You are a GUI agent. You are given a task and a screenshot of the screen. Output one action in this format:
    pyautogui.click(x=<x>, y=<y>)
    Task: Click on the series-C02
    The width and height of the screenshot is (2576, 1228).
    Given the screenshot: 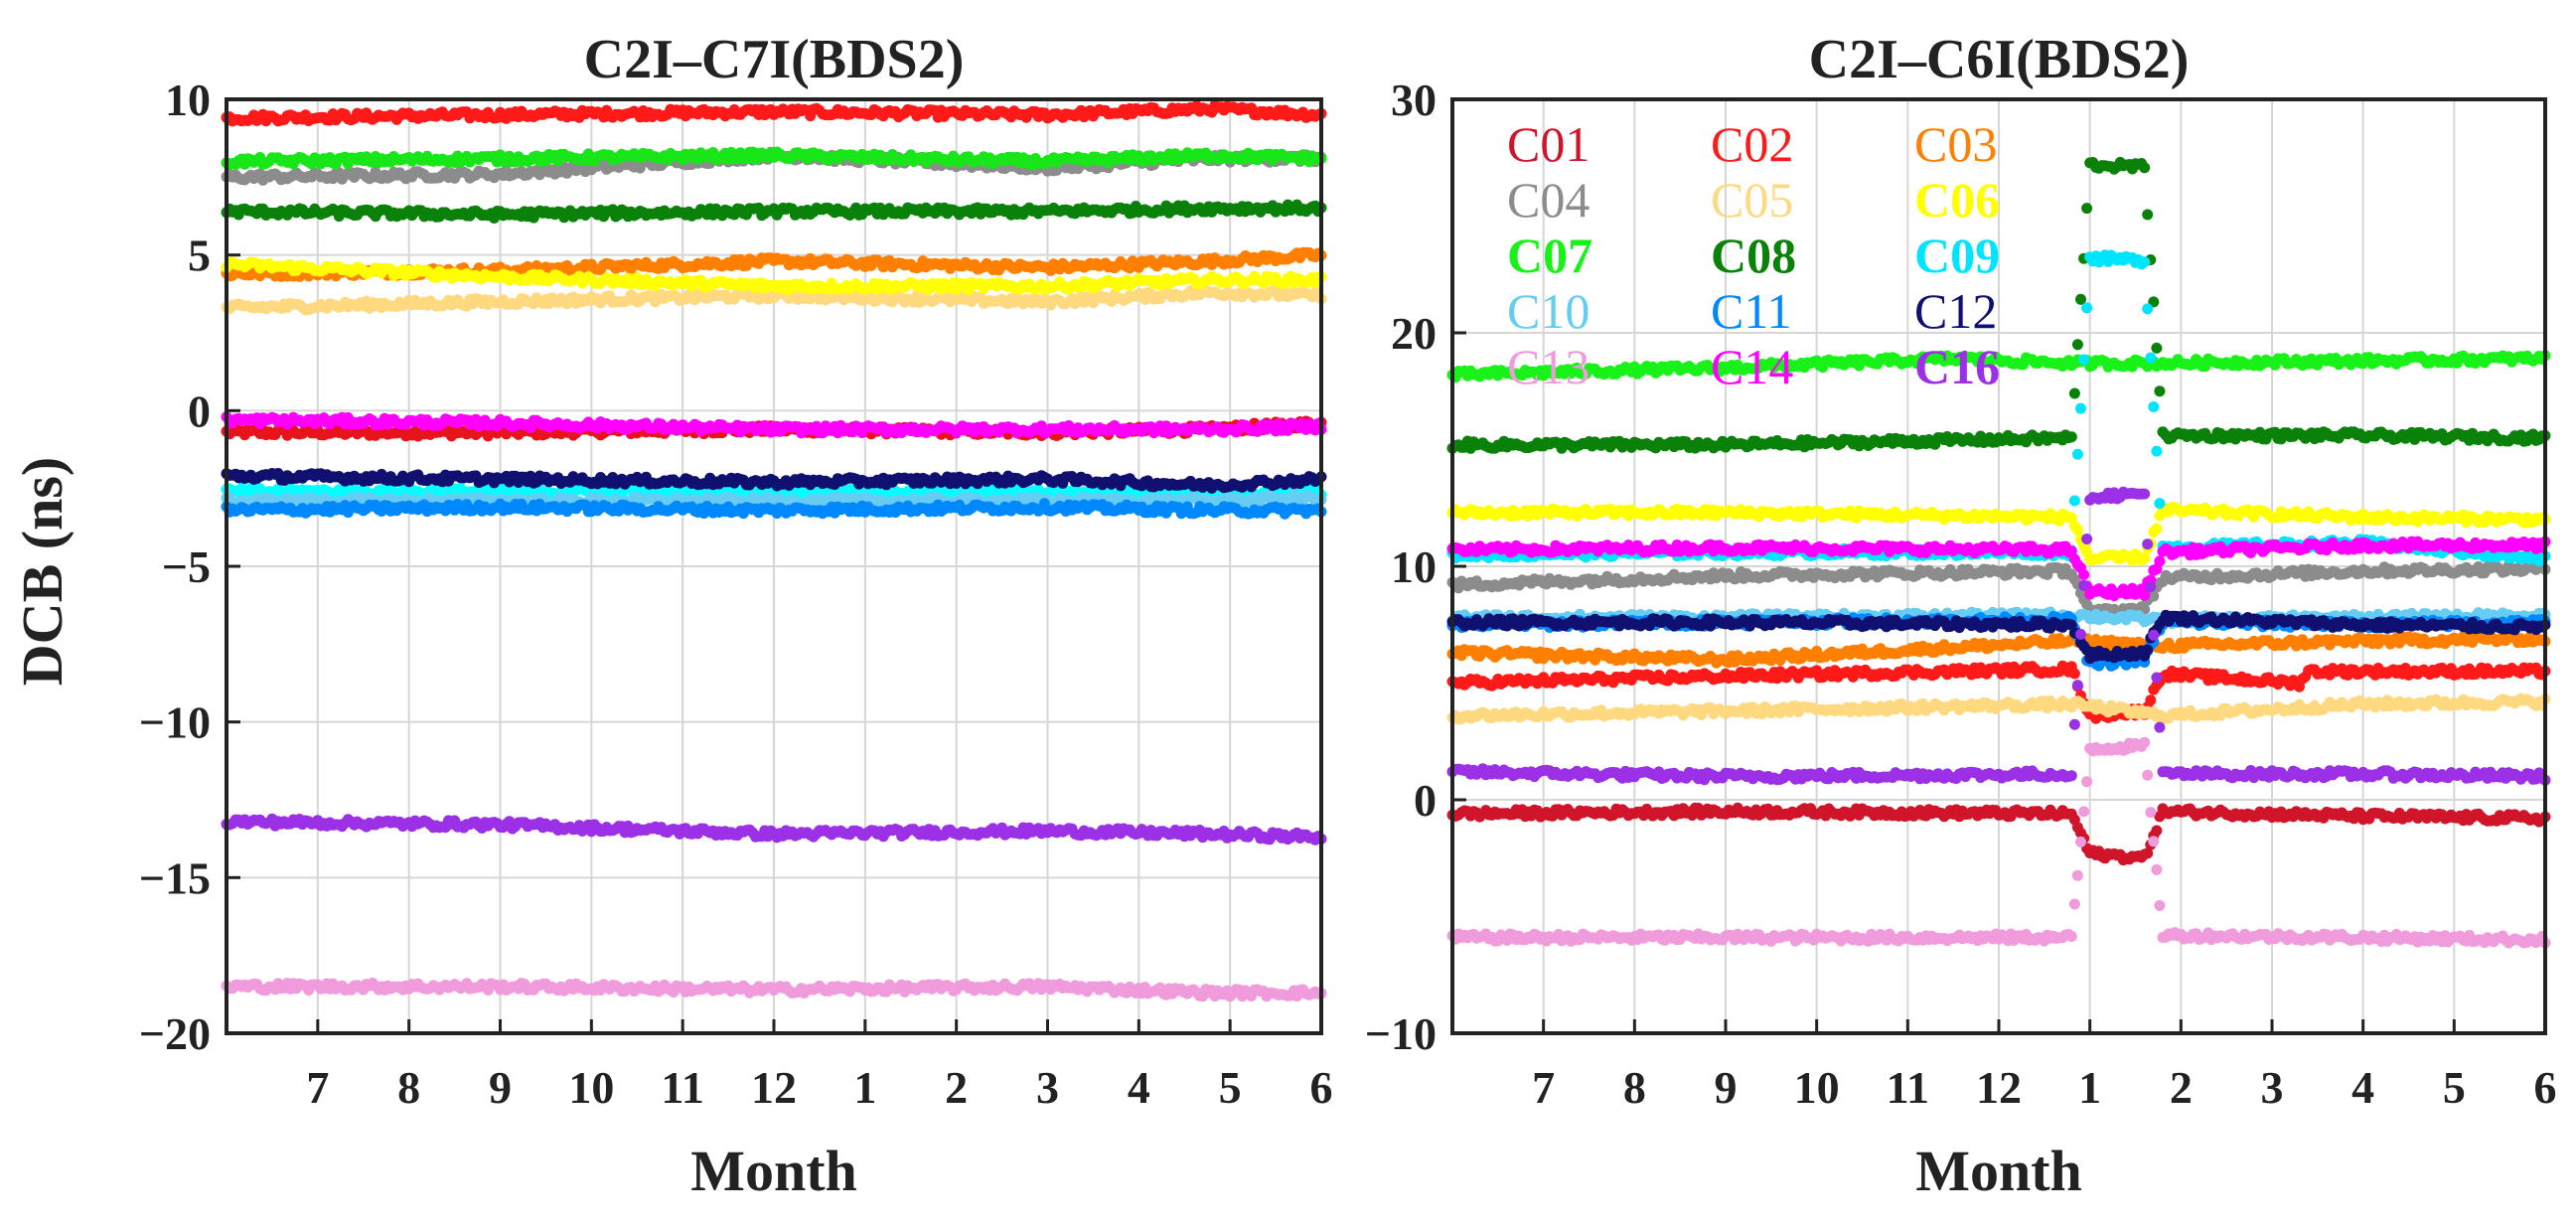 What is the action you would take?
    pyautogui.click(x=774, y=113)
    